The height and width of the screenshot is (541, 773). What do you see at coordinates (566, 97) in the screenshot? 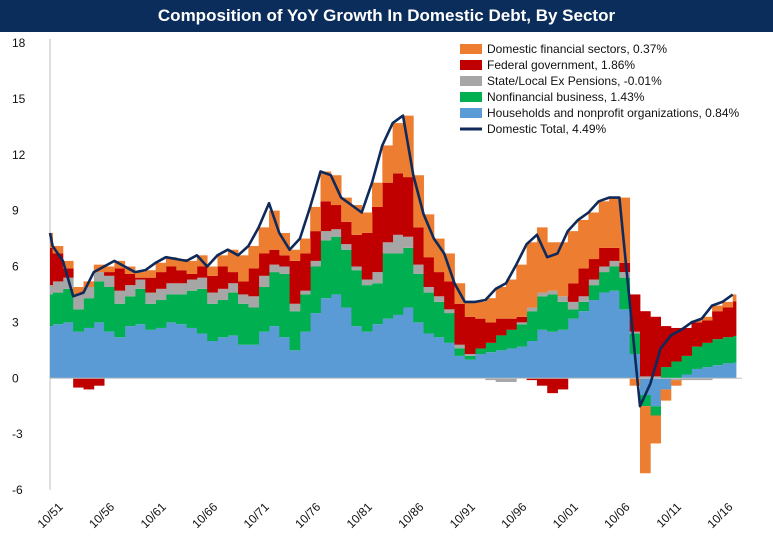
I see `legend-label: Nonfinancial business, 1.43%` at bounding box center [566, 97].